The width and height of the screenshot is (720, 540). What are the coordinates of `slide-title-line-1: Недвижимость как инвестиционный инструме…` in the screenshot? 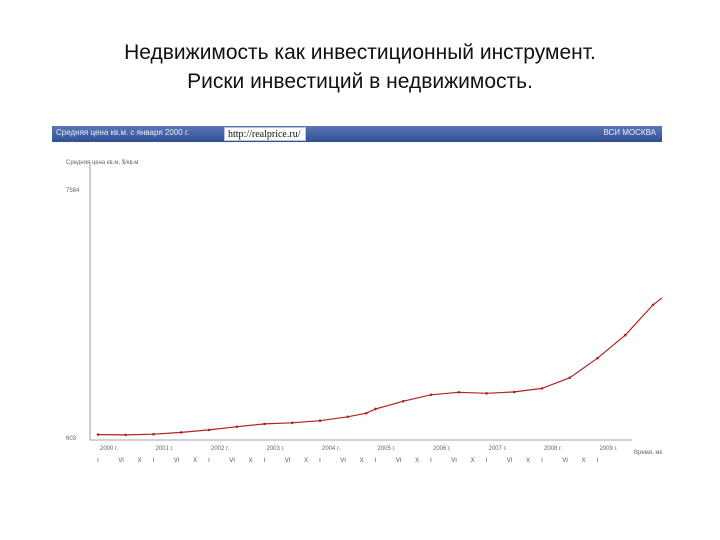 It's located at (360, 52).